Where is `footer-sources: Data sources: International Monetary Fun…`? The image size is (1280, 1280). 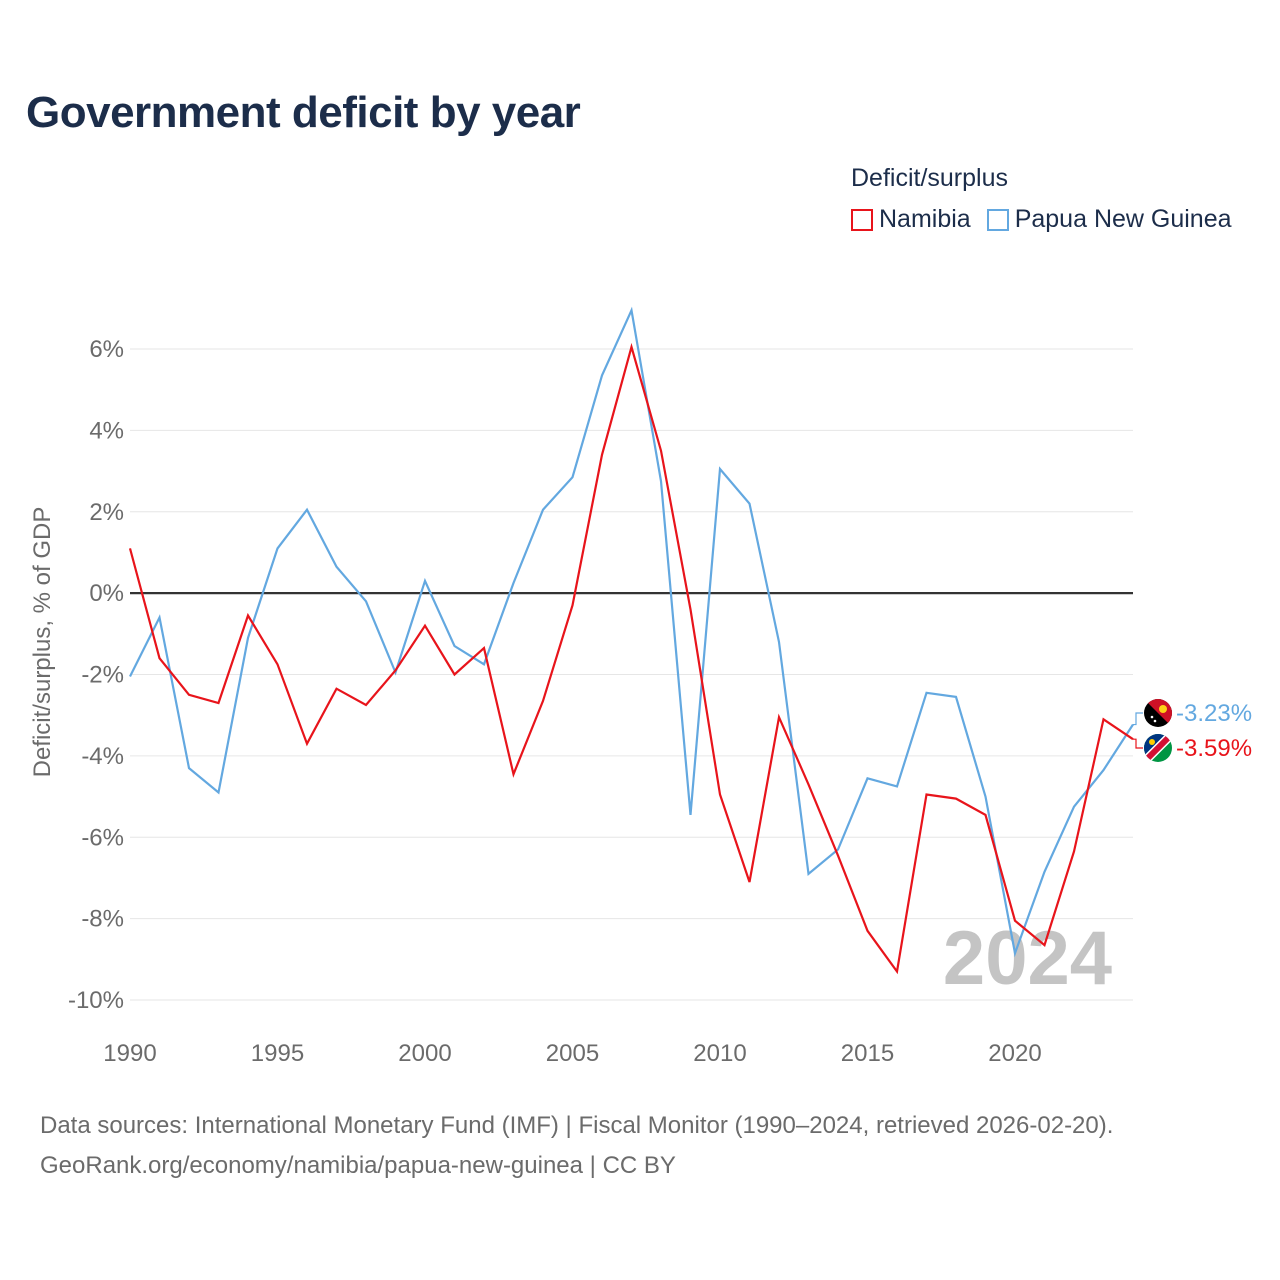 footer-sources: Data sources: International Monetary Fun… is located at coordinates (577, 1125).